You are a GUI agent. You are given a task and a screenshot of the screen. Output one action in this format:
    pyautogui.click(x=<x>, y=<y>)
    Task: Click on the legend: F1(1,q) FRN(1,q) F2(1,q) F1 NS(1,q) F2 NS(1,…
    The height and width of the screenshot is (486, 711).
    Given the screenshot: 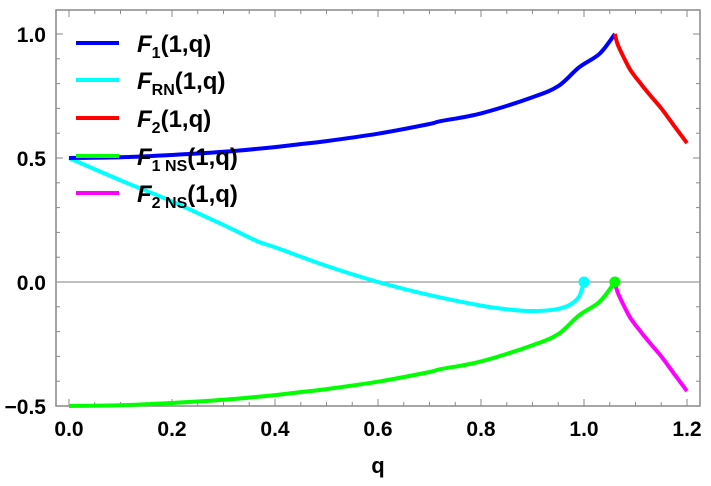 What is the action you would take?
    pyautogui.click(x=157, y=121)
    